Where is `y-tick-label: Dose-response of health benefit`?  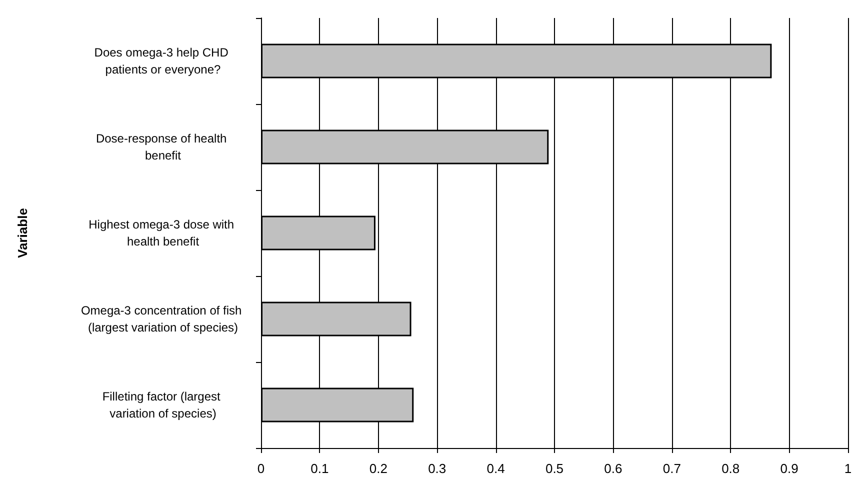 y-tick-label: Dose-response of health benefit is located at coordinates (163, 147).